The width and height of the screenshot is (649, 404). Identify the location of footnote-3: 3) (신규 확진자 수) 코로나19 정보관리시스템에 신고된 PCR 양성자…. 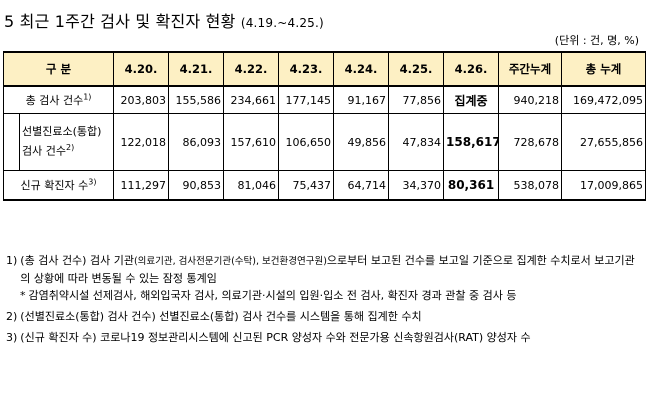
(268, 337).